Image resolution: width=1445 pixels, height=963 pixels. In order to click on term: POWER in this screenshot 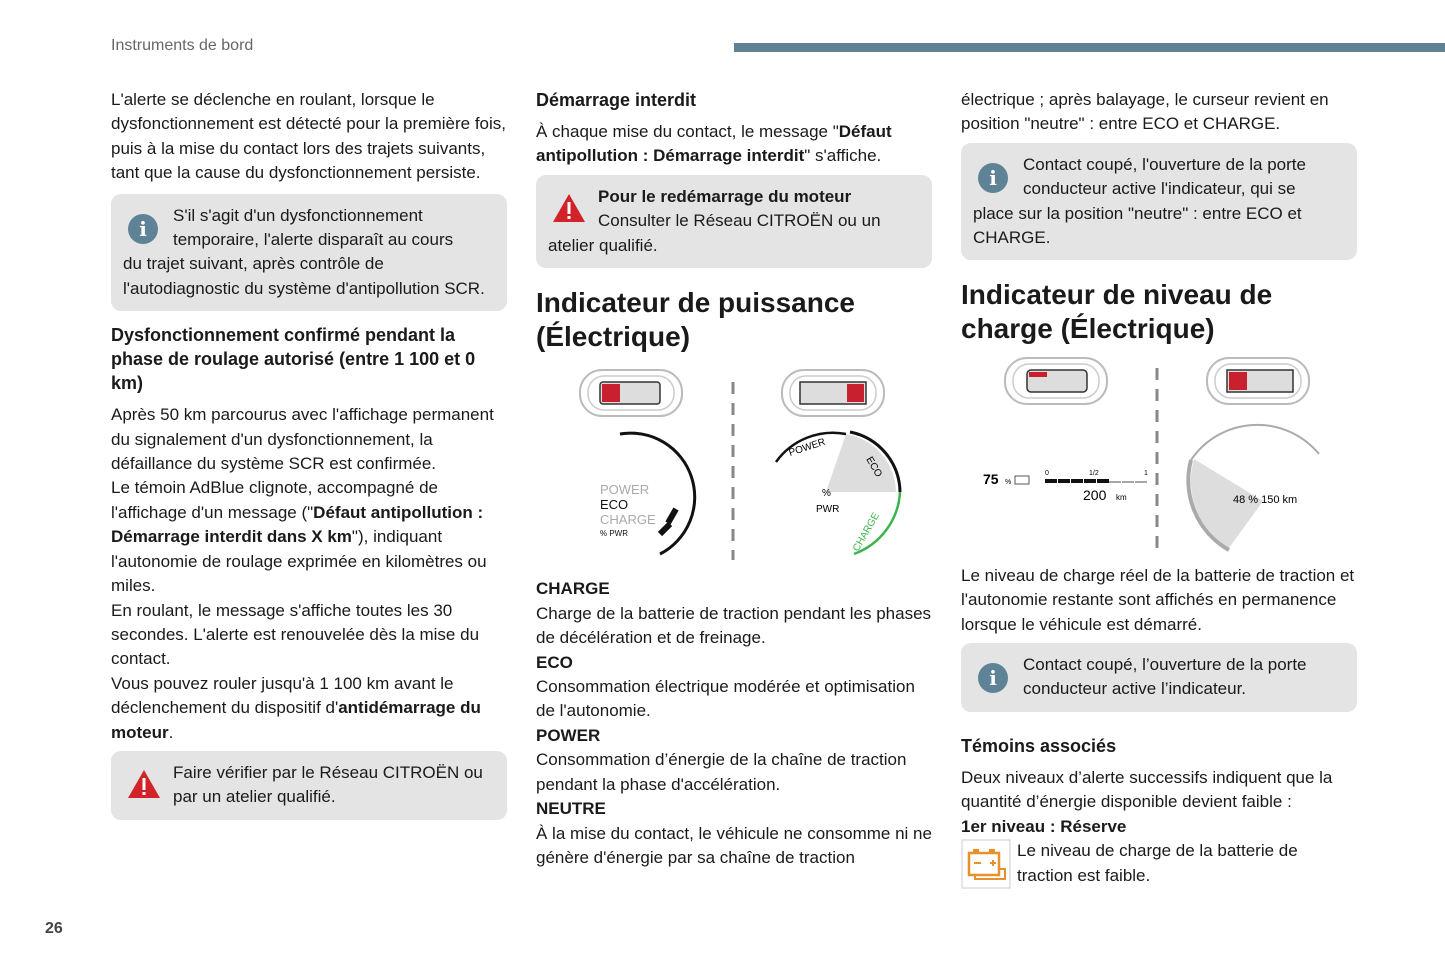, I will do `click(568, 735)`.